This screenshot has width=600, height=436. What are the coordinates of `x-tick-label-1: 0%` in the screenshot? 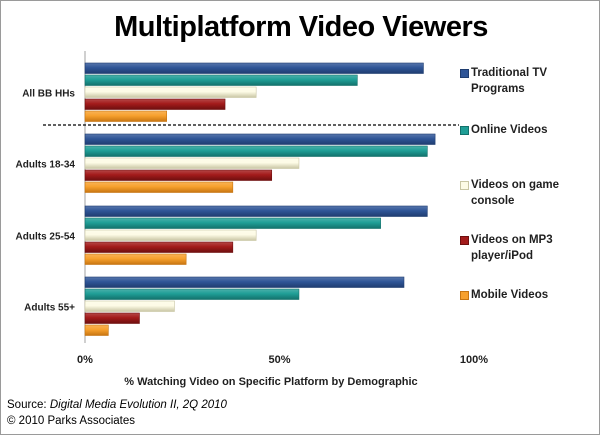 It's located at (85, 360).